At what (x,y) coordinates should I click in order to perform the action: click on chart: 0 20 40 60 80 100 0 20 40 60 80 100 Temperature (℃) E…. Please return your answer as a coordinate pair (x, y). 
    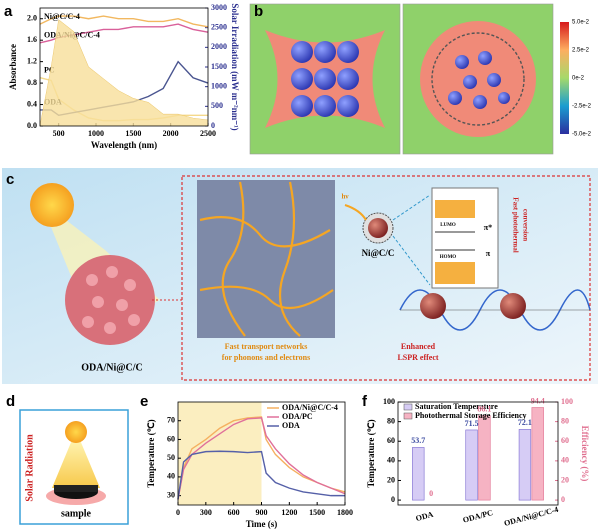
    Looking at the image, I should click on (478, 462).